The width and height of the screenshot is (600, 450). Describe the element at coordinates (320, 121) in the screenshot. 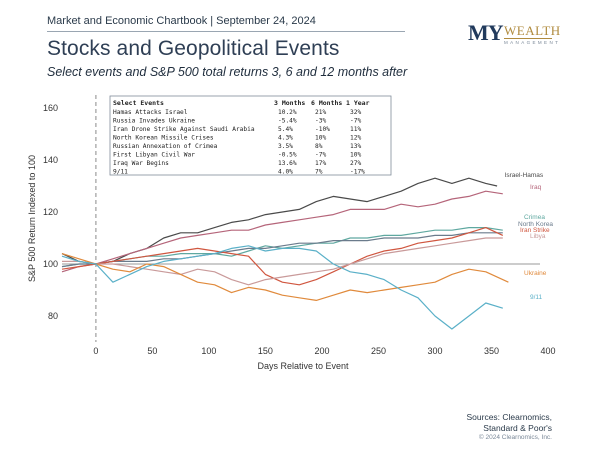

I see `table-cell: -3%` at that location.